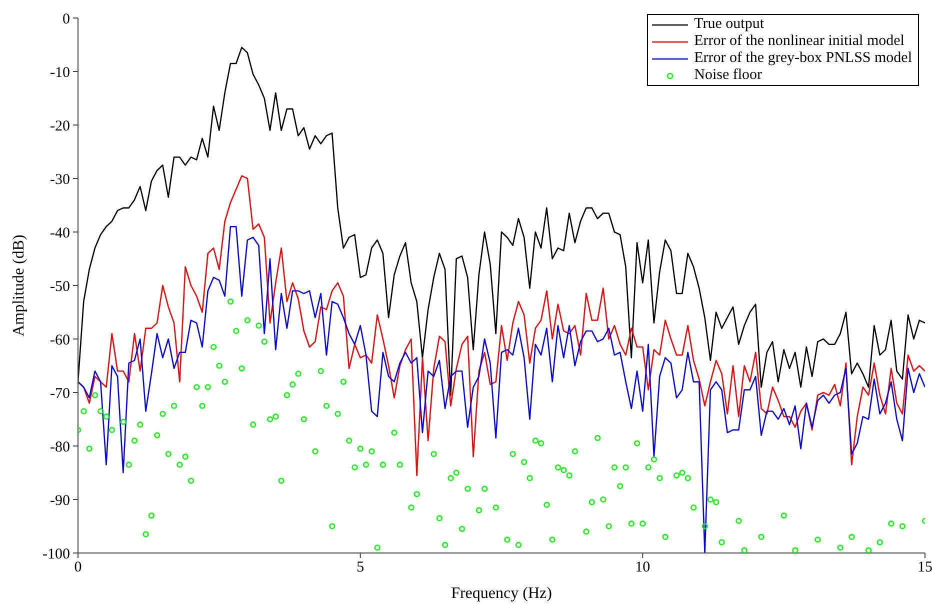 This screenshot has height=613, width=946. Describe the element at coordinates (56, 554) in the screenshot. I see `y-tick-label: -100` at that location.